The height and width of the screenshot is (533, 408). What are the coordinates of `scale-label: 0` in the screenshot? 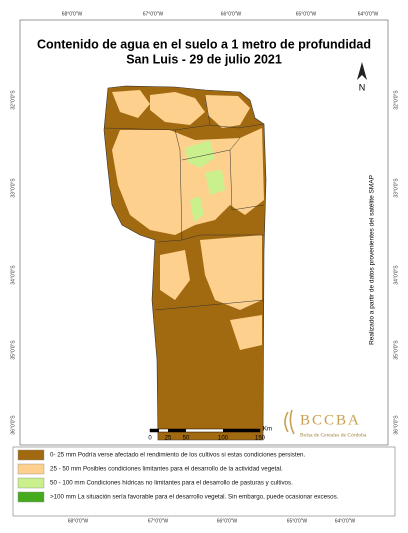 It's located at (150, 439).